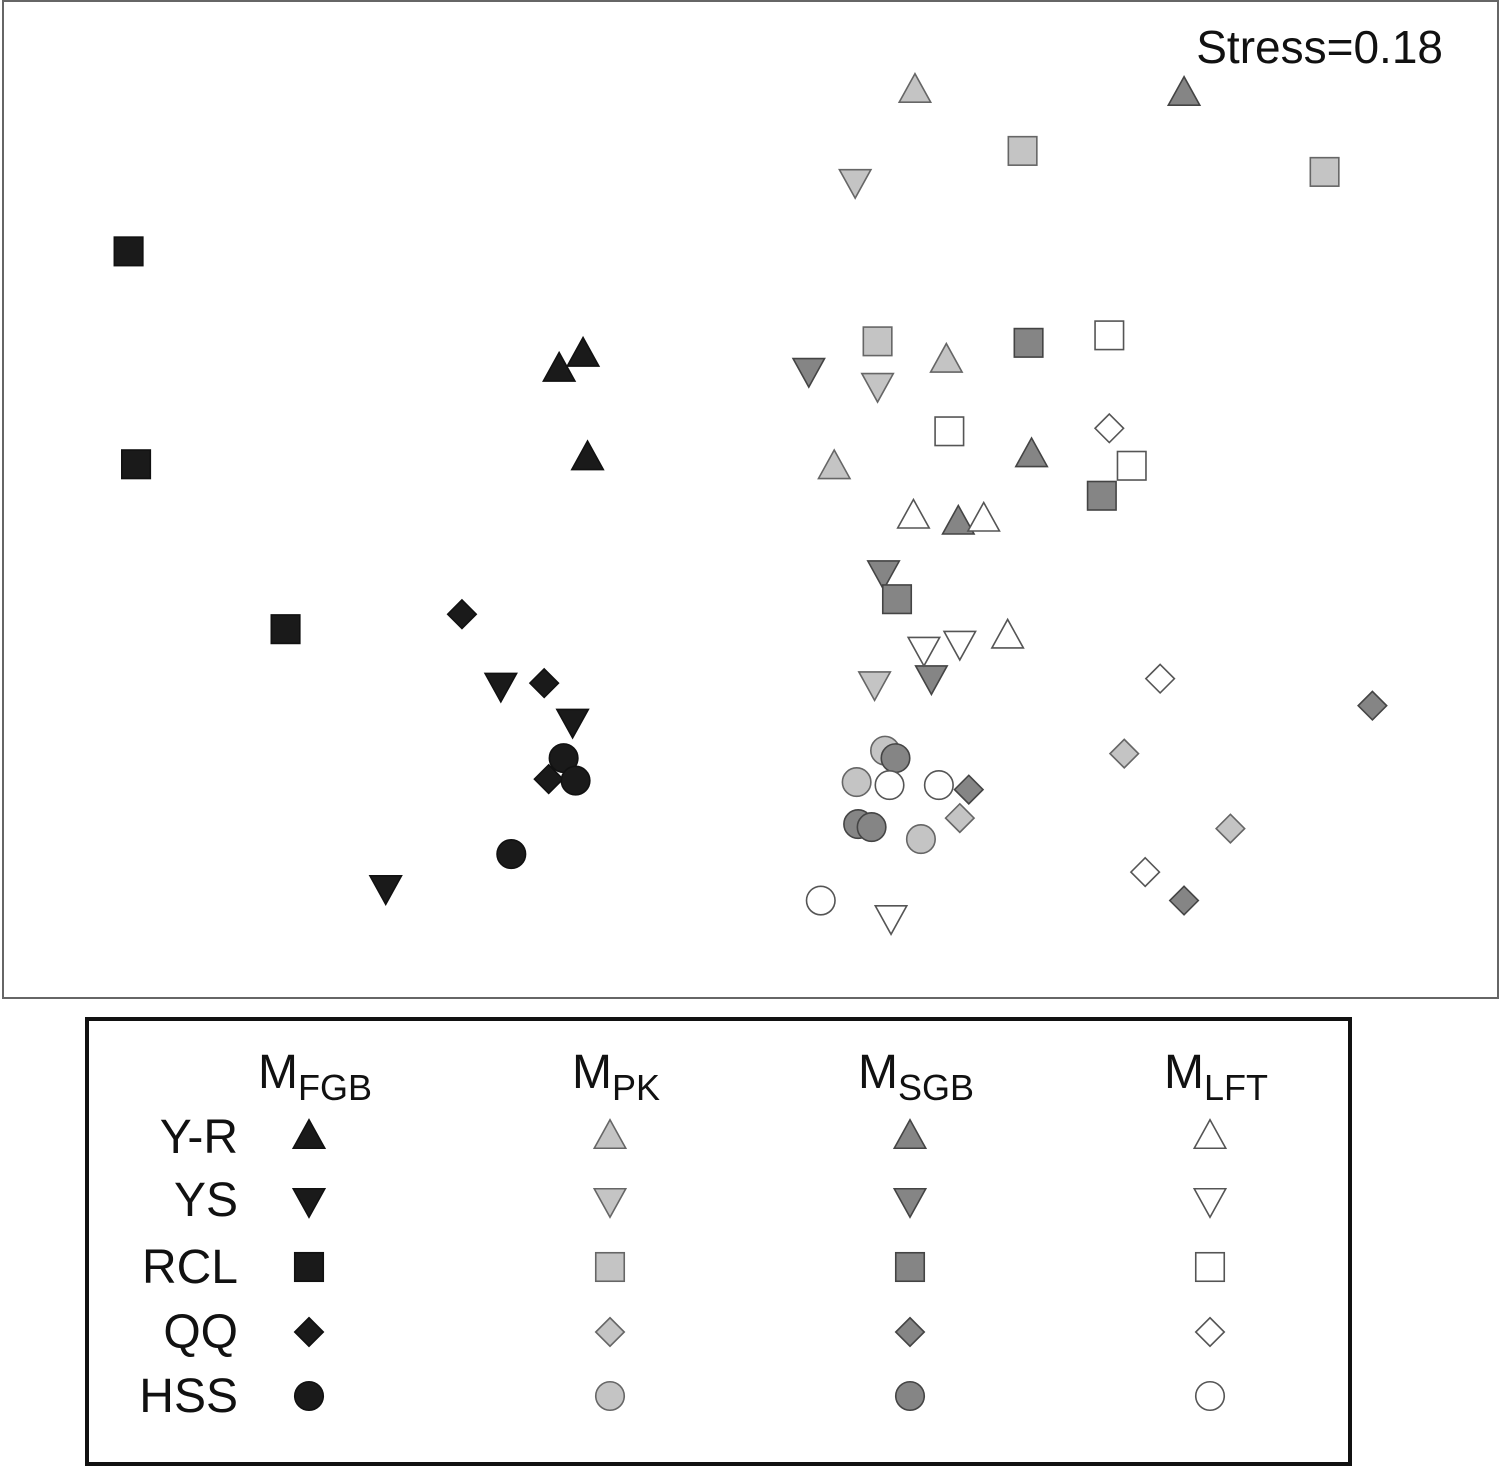 The height and width of the screenshot is (1468, 1500). I want to click on legend-marker-fgb-yr, so click(309, 1134).